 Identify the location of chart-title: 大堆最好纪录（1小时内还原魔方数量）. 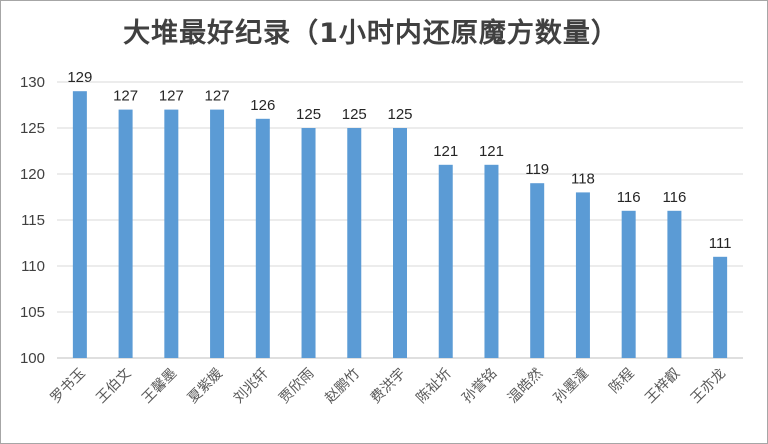
(371, 33).